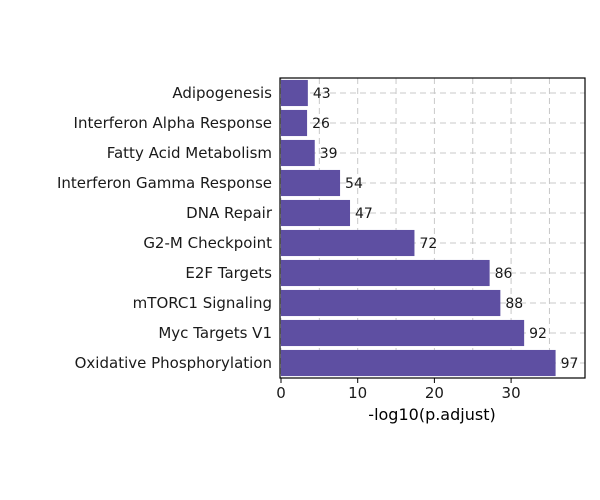 Image resolution: width=600 pixels, height=500 pixels. What do you see at coordinates (207, 243) in the screenshot?
I see `category-label: G2-M Checkpoint` at bounding box center [207, 243].